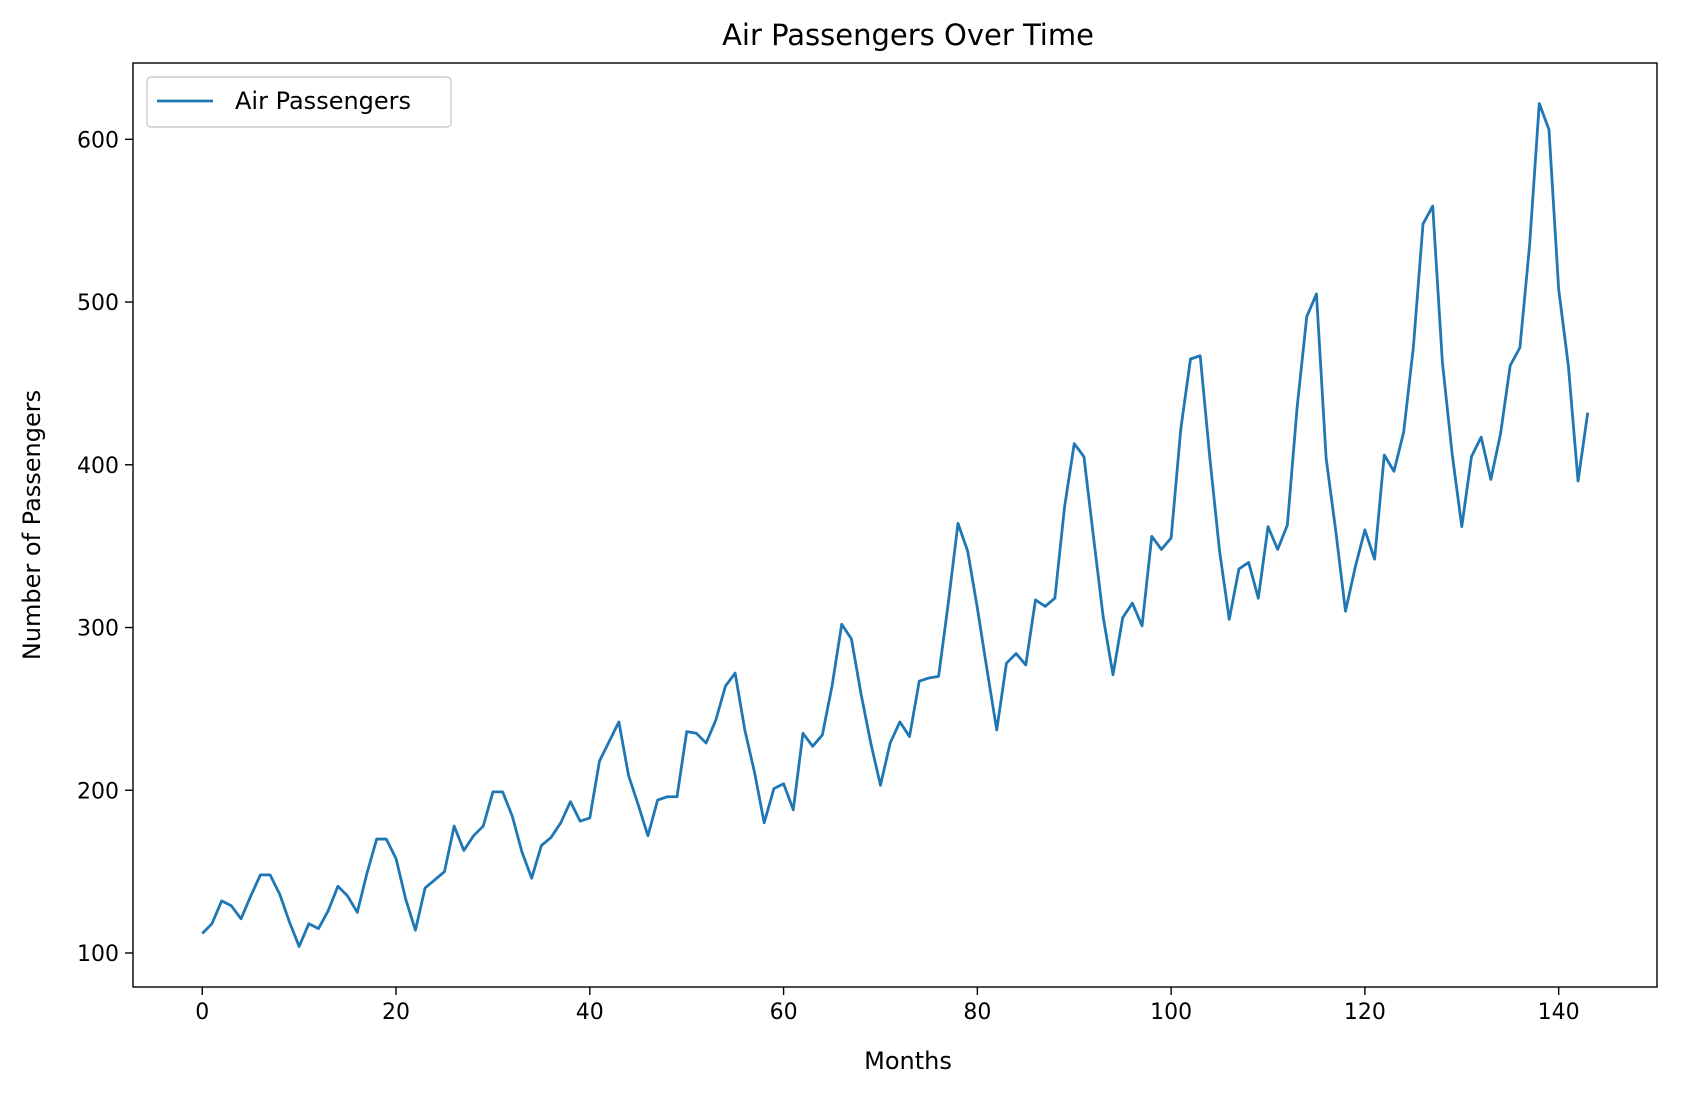 The image size is (1701, 1093). What do you see at coordinates (1365, 1012) in the screenshot?
I see `x-tick-label: 120` at bounding box center [1365, 1012].